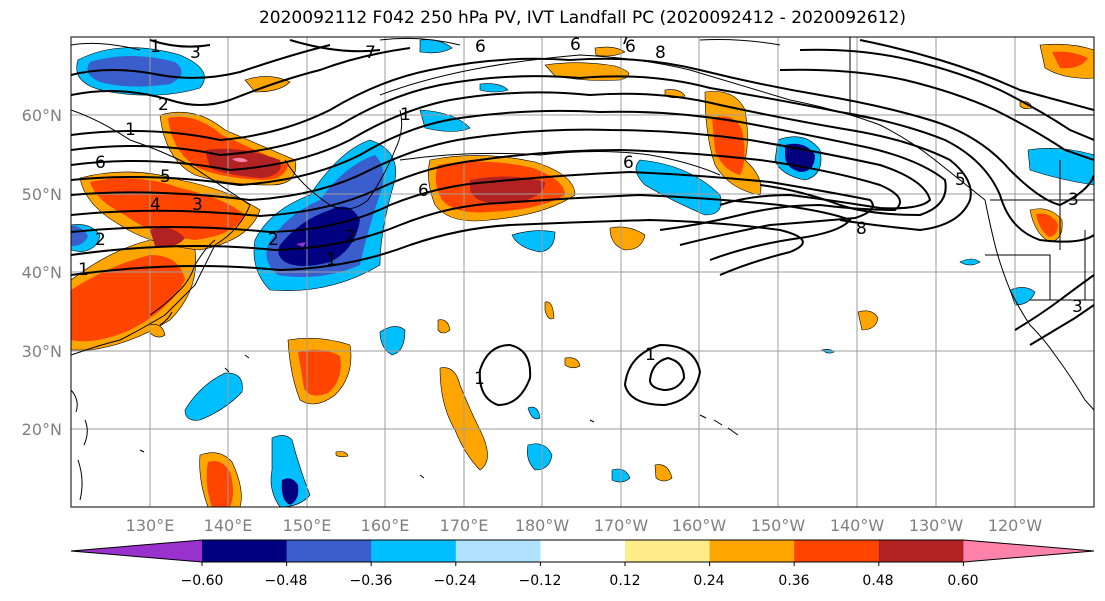 This screenshot has height=601, width=1105. What do you see at coordinates (708, 581) in the screenshot?
I see `colorbar-tick-label: 0.24` at bounding box center [708, 581].